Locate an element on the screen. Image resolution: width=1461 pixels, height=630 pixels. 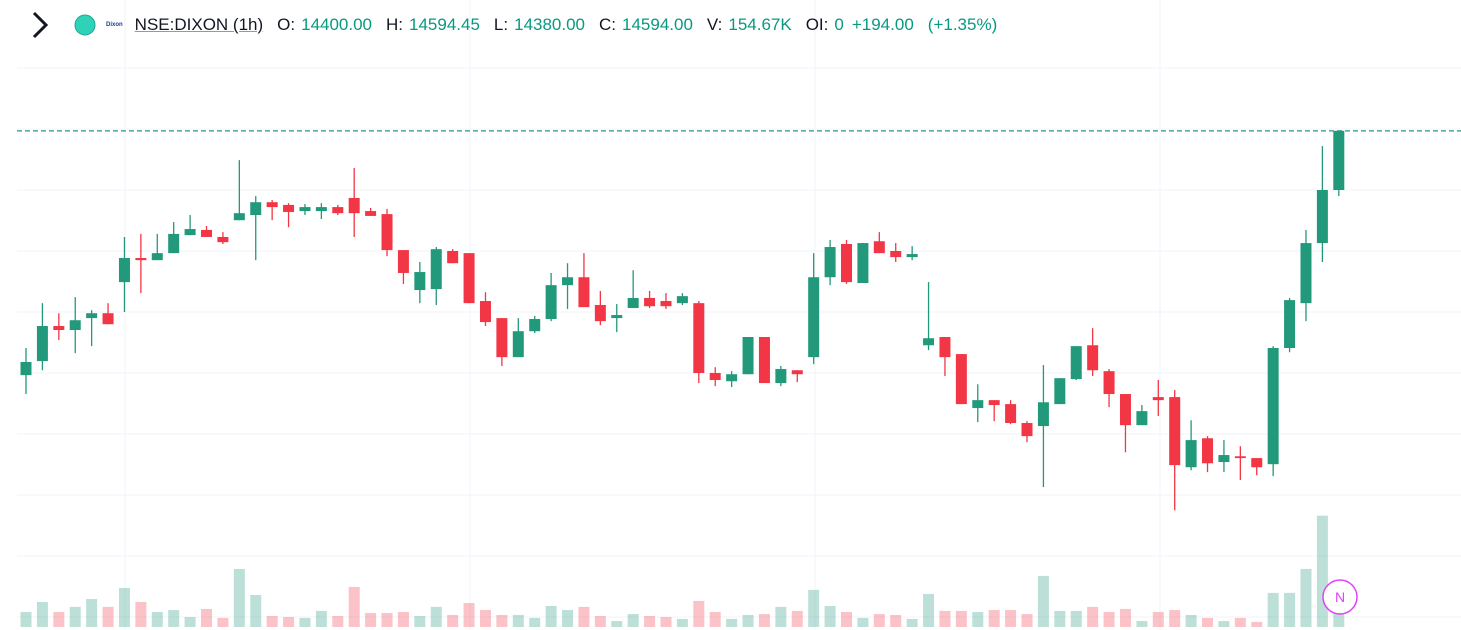
legend-key: L: is located at coordinates (501, 24).